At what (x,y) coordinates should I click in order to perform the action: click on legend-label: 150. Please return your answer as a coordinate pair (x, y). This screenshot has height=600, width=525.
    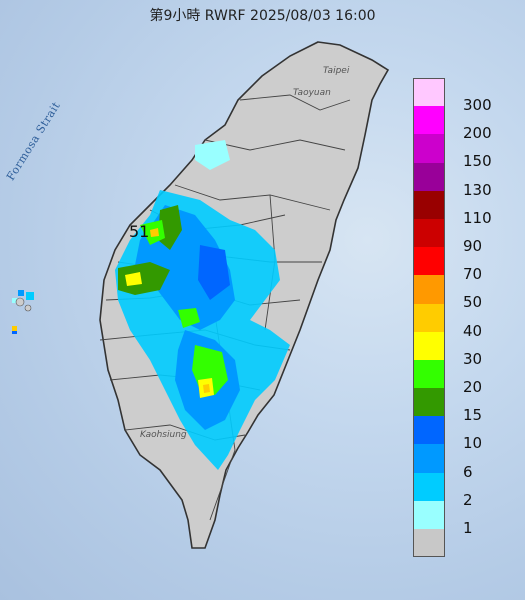
    Looking at the image, I should click on (477, 161).